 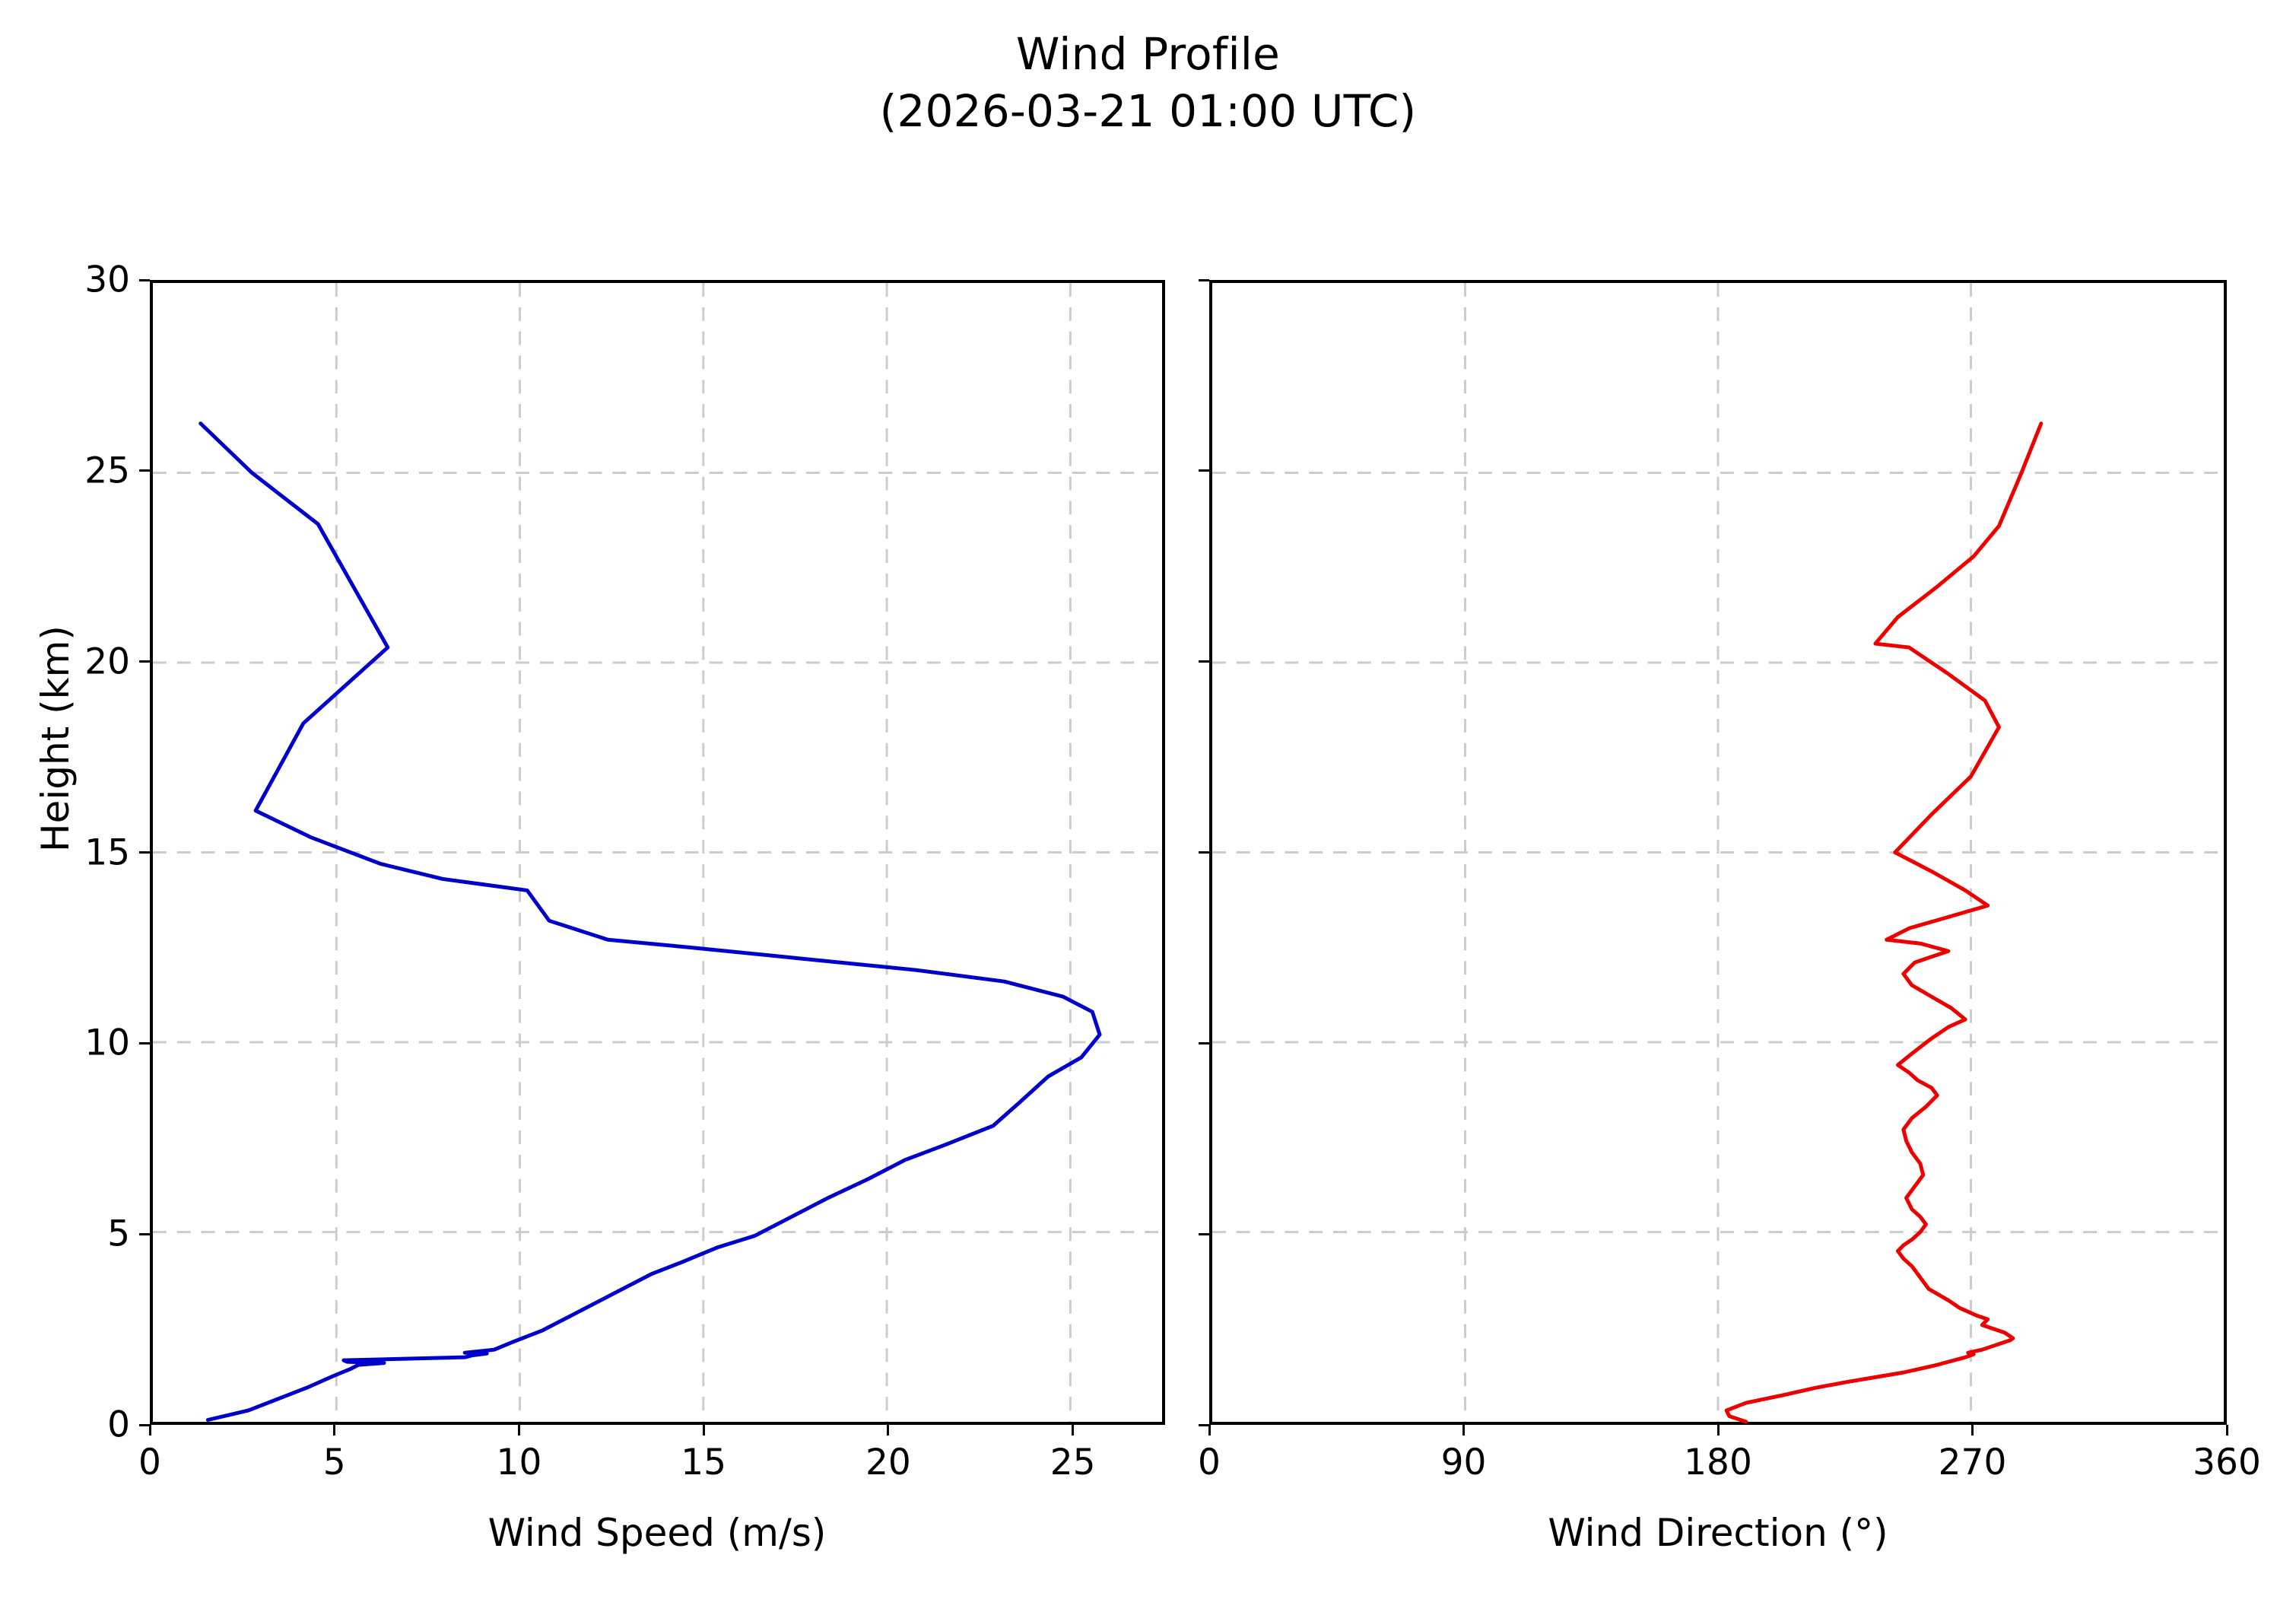 What do you see at coordinates (1148, 83) in the screenshot?
I see `figure-title: Wind Profile (2026-03-21 01:00 UTC)` at bounding box center [1148, 83].